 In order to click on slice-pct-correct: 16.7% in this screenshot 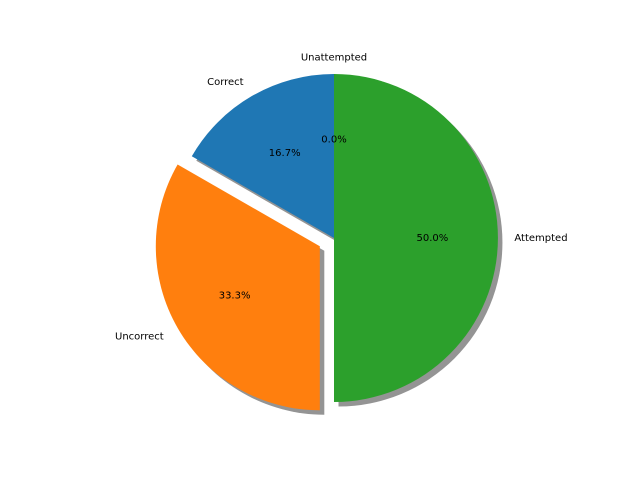, I will do `click(285, 153)`.